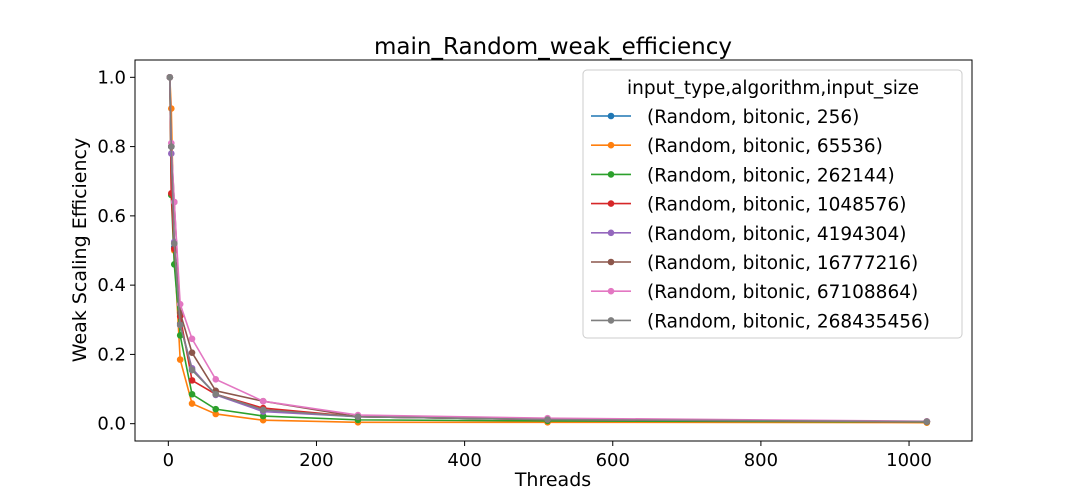 This screenshot has height=504, width=1080. Describe the element at coordinates (111, 147) in the screenshot. I see `y-tick-label: 0.8` at that location.